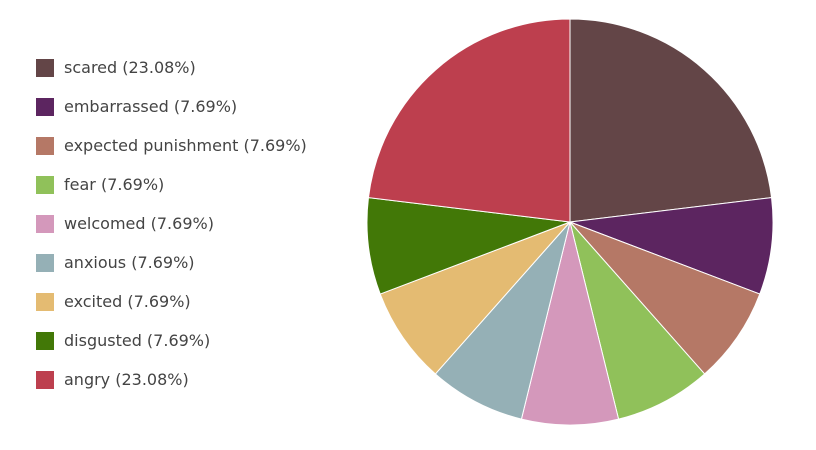  Describe the element at coordinates (171, 184) in the screenshot. I see `legend-item-fear: fear (7.69%)` at that location.